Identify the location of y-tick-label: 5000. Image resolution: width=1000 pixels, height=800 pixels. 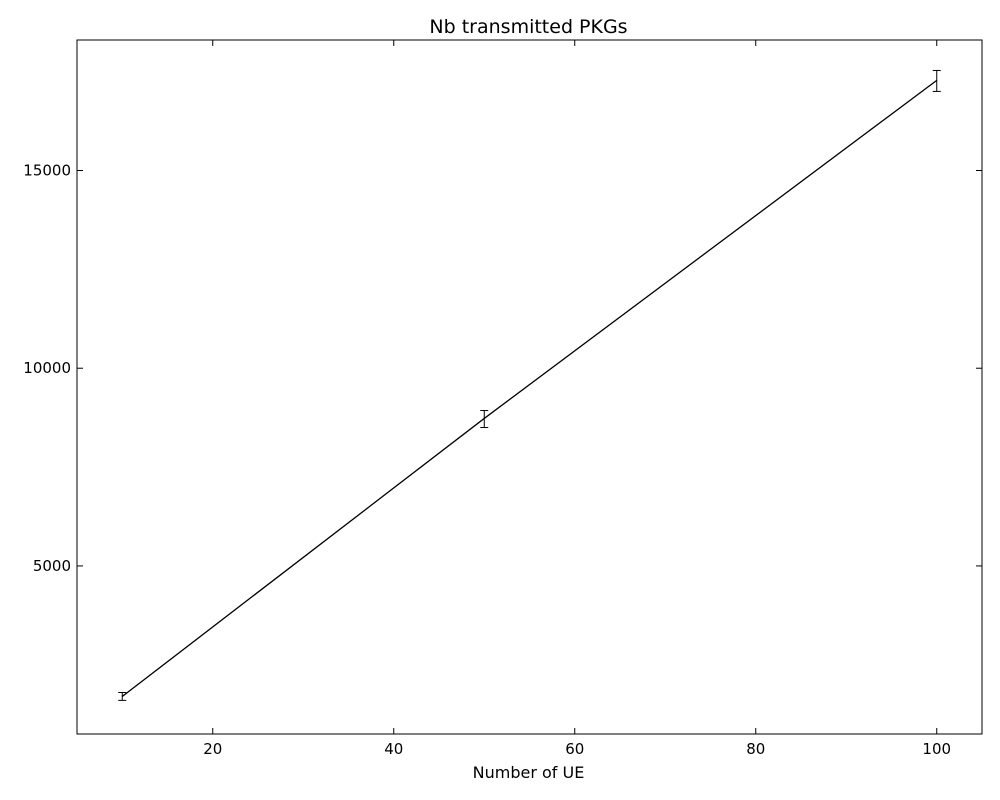
(52, 566).